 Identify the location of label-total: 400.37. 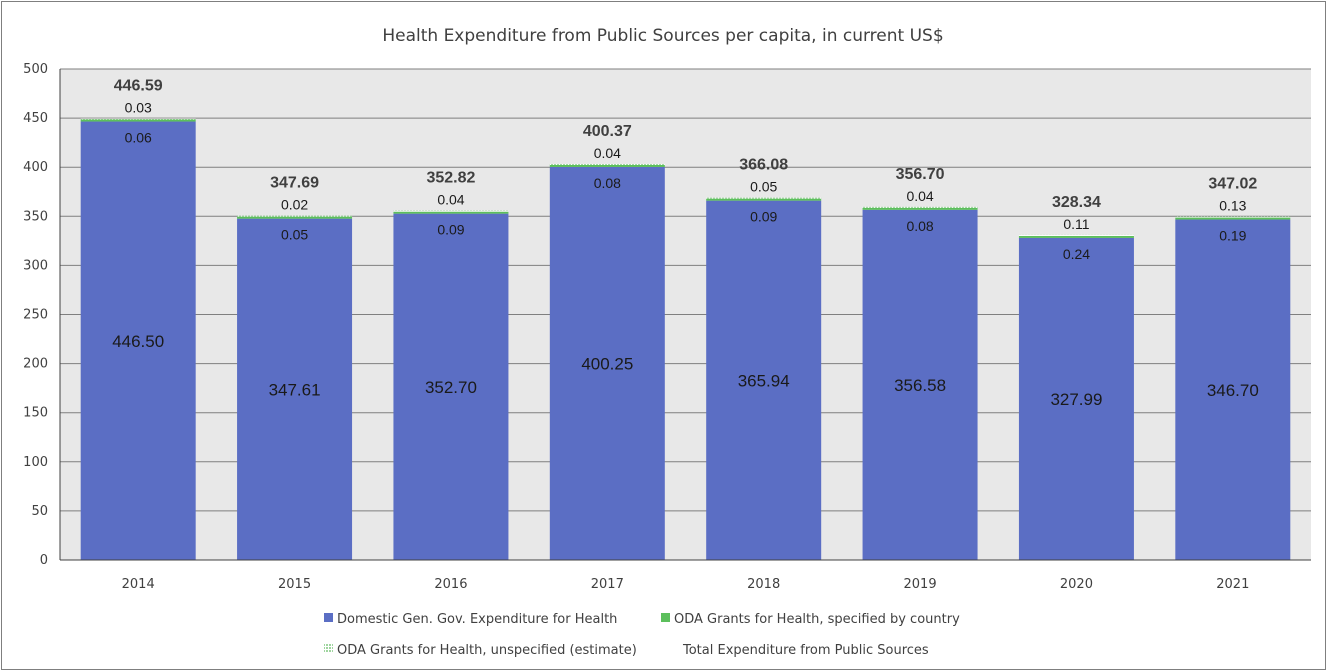
(607, 131).